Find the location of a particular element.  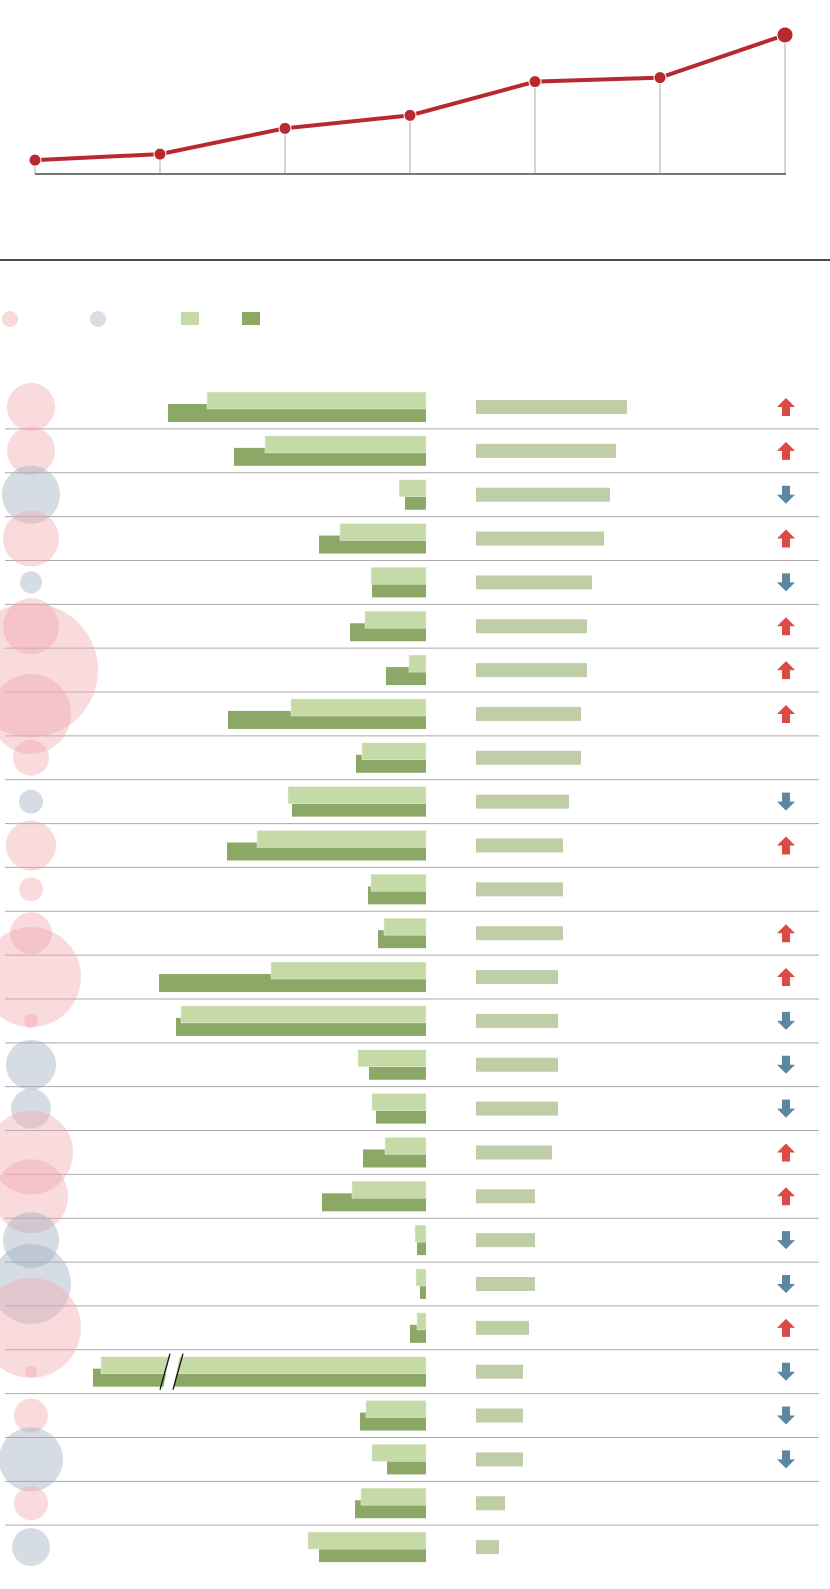

legend is located at coordinates (131, 319).